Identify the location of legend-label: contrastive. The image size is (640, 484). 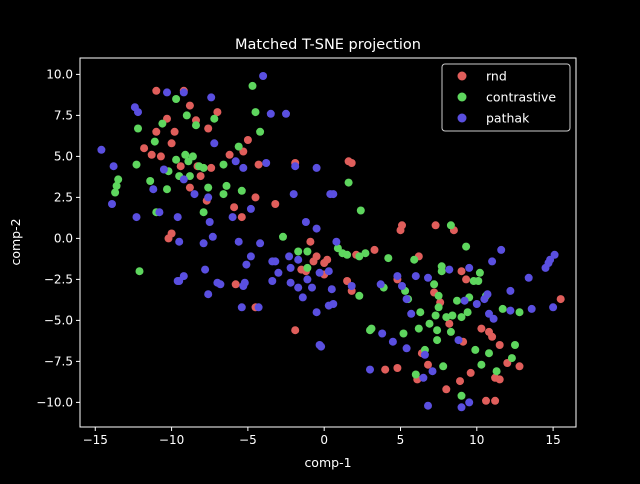
(521, 97).